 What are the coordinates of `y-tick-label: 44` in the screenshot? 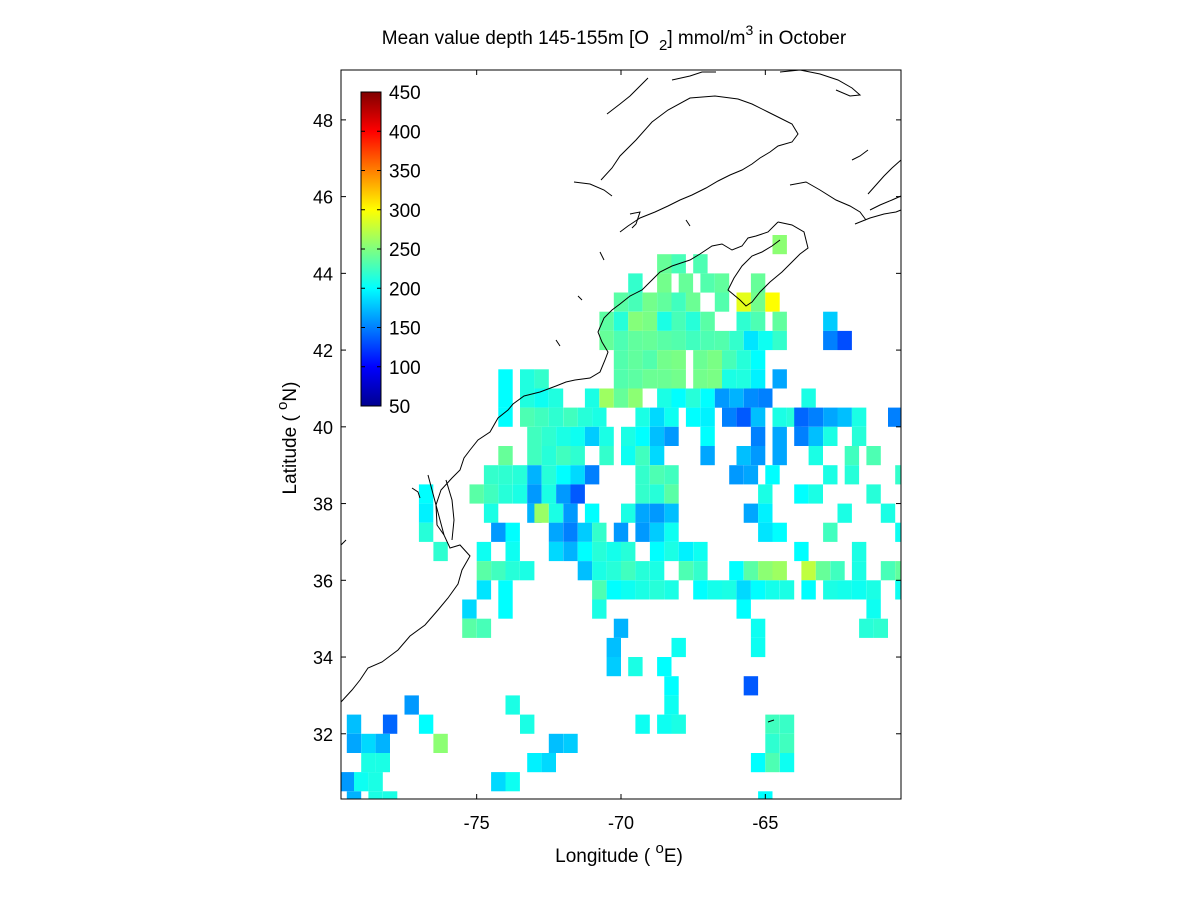 It's located at (323, 274).